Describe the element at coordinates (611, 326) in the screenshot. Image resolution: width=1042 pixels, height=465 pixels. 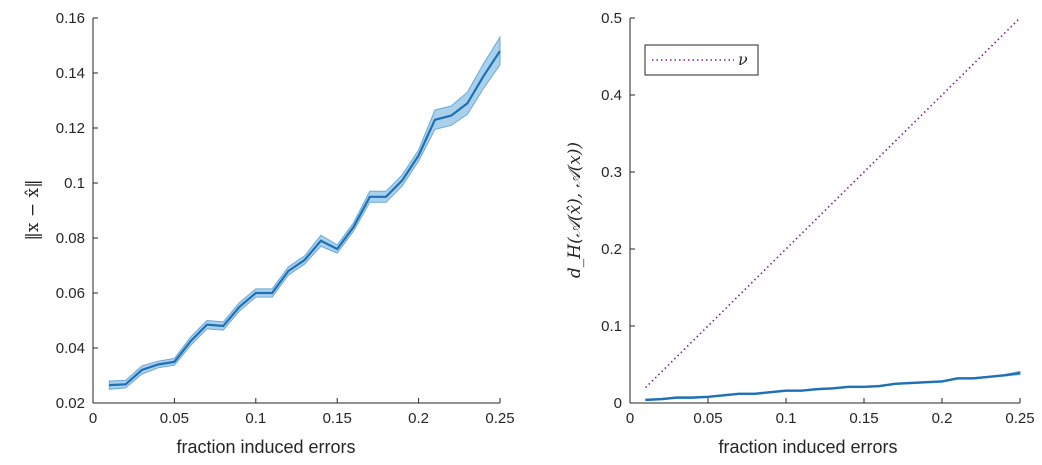
I see `right-y-tick-label: 0.1` at that location.